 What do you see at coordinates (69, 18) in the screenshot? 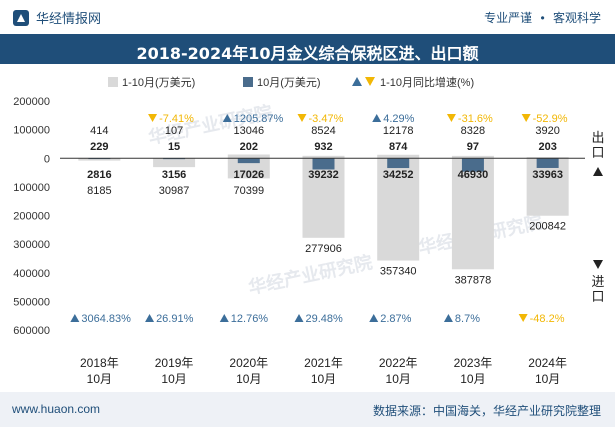
I see `brand-name: 华经情报网` at bounding box center [69, 18].